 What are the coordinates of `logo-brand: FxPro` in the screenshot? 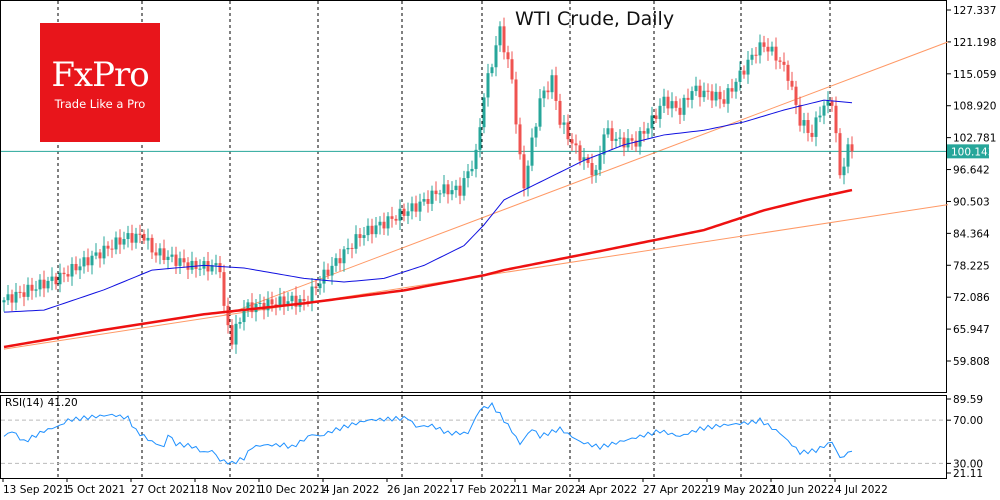 It's located at (100, 75).